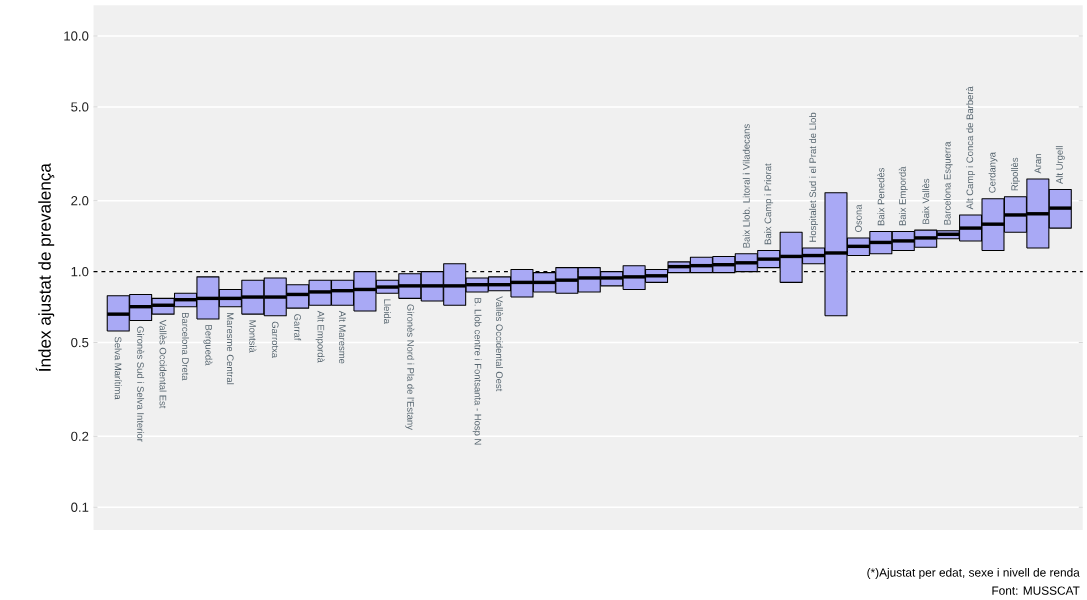 Image resolution: width=1087 pixels, height=600 pixels. I want to click on x-tick-label: Alt Camp i Conca de Barberà, so click(971, 148).